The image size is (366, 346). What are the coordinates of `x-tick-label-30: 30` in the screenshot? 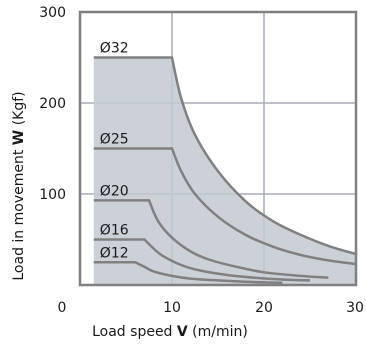 It's located at (355, 308).